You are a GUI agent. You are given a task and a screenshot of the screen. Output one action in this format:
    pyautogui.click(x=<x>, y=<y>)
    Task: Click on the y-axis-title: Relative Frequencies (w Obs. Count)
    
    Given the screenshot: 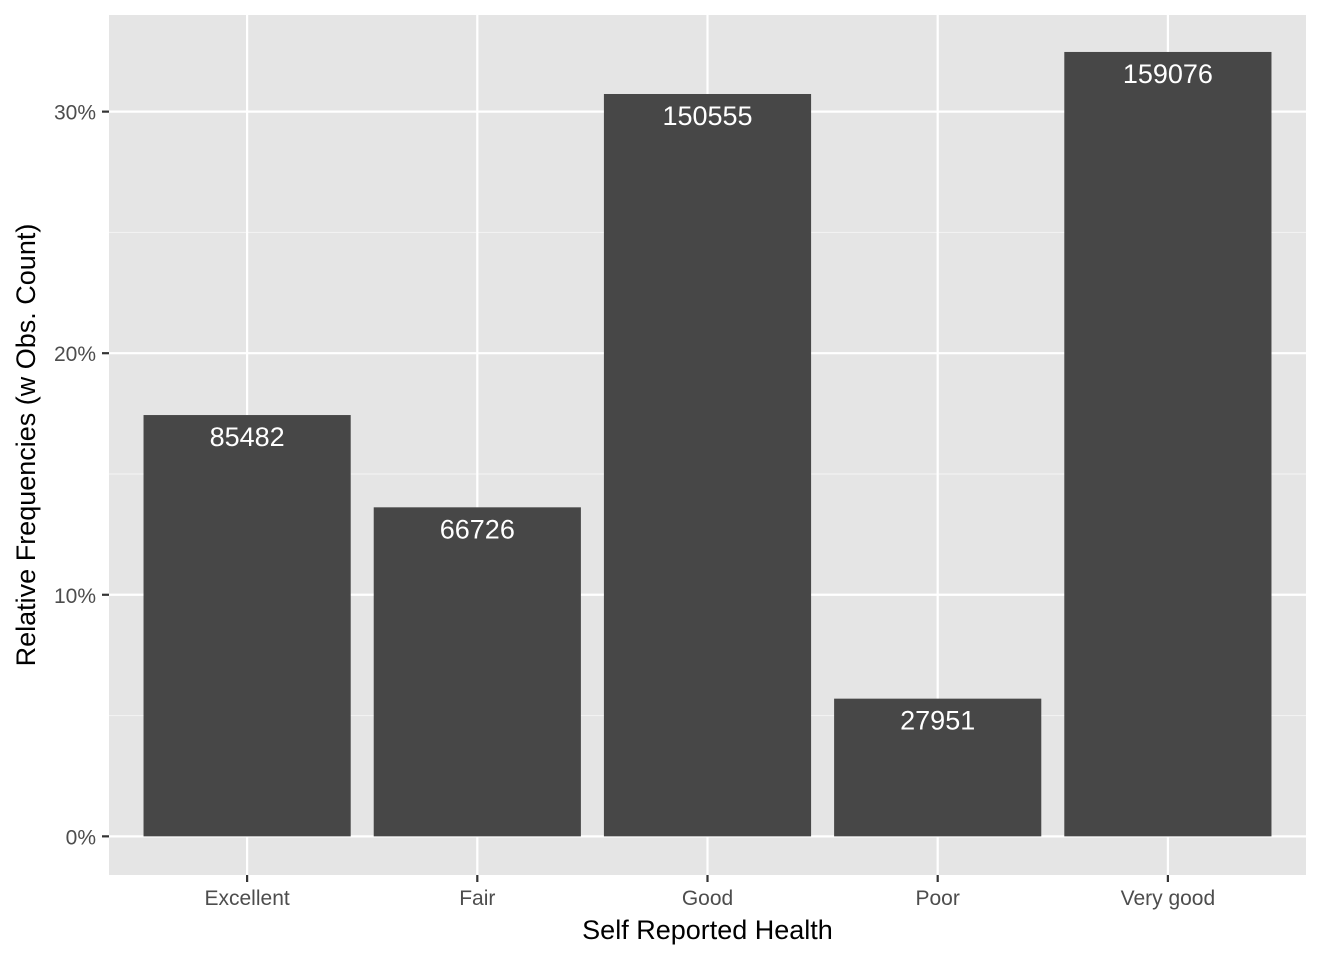 What is the action you would take?
    pyautogui.click(x=26, y=445)
    